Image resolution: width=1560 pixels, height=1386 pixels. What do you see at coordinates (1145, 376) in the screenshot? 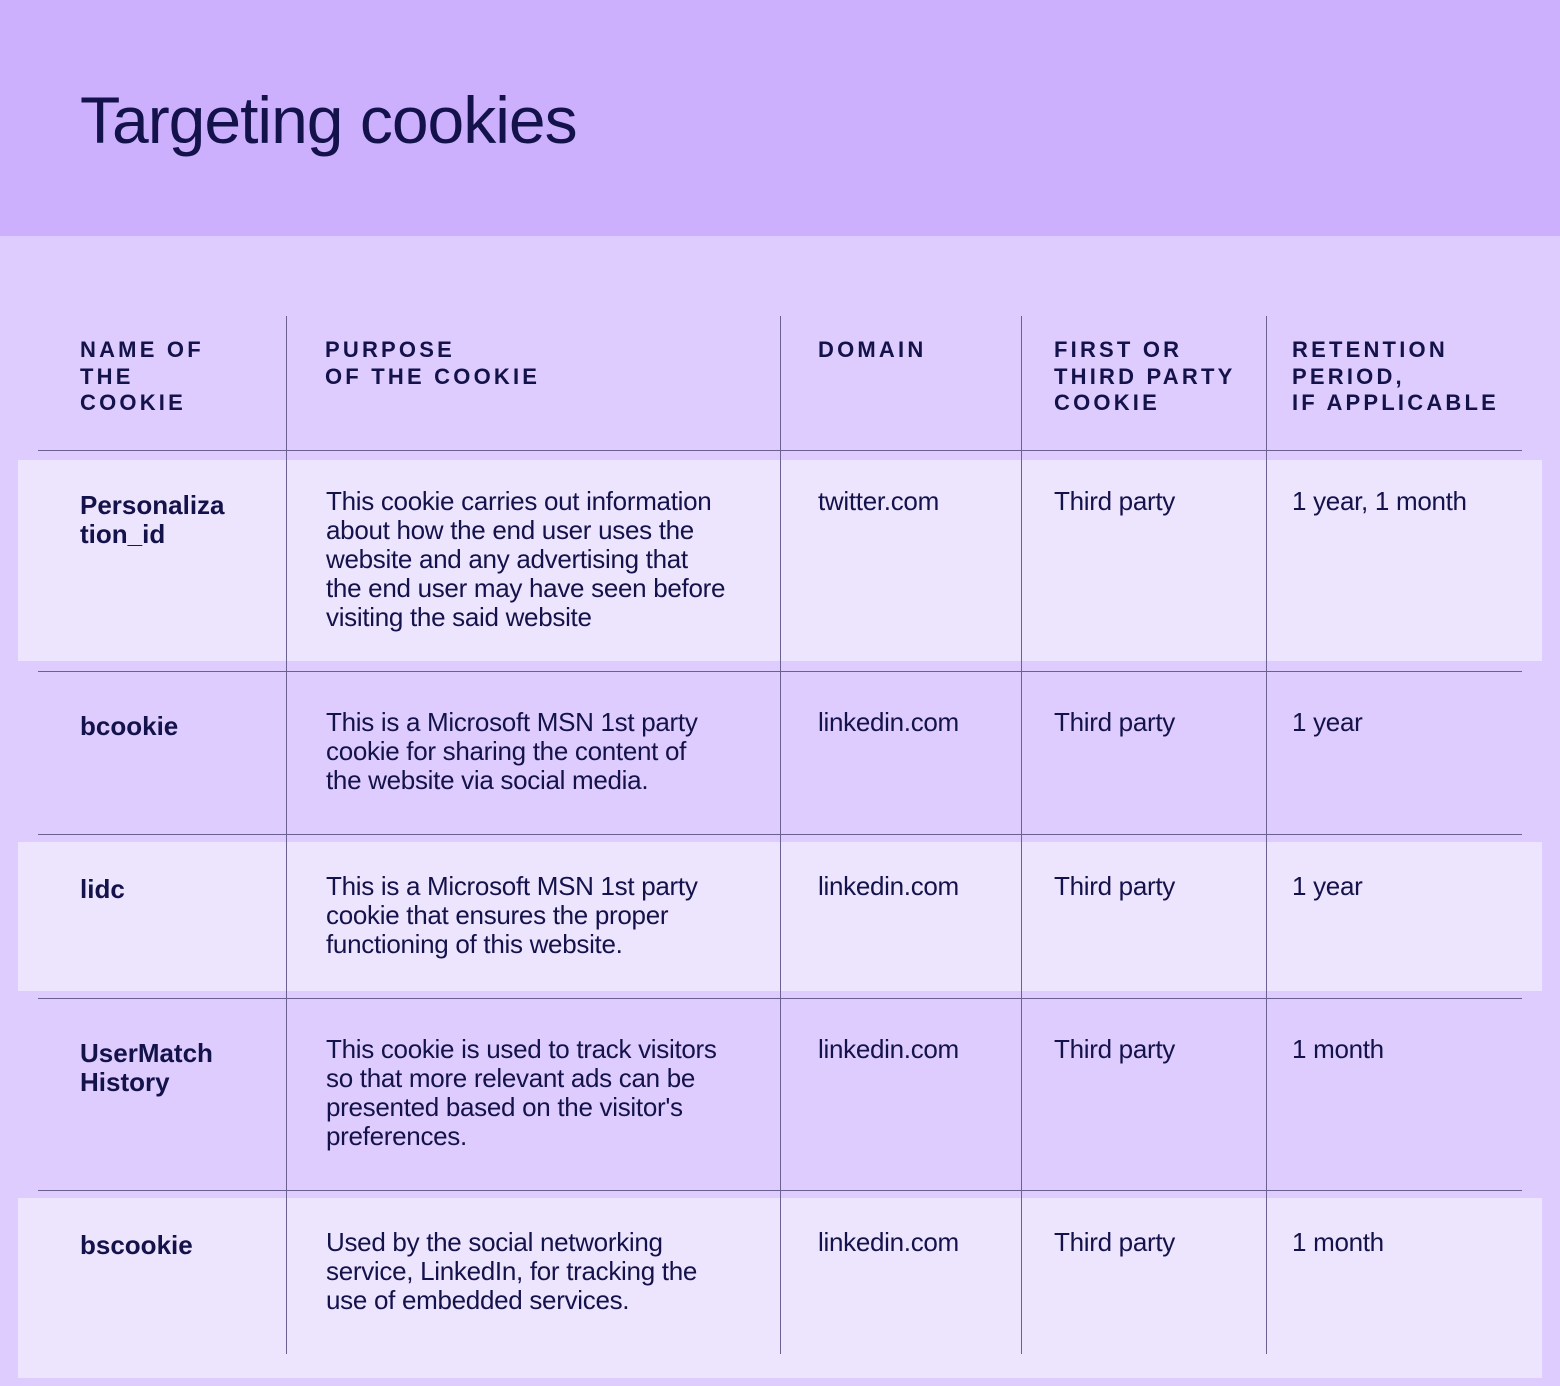
I see `header-party: FIRST OR THIRD PARTY COOKIE` at bounding box center [1145, 376].